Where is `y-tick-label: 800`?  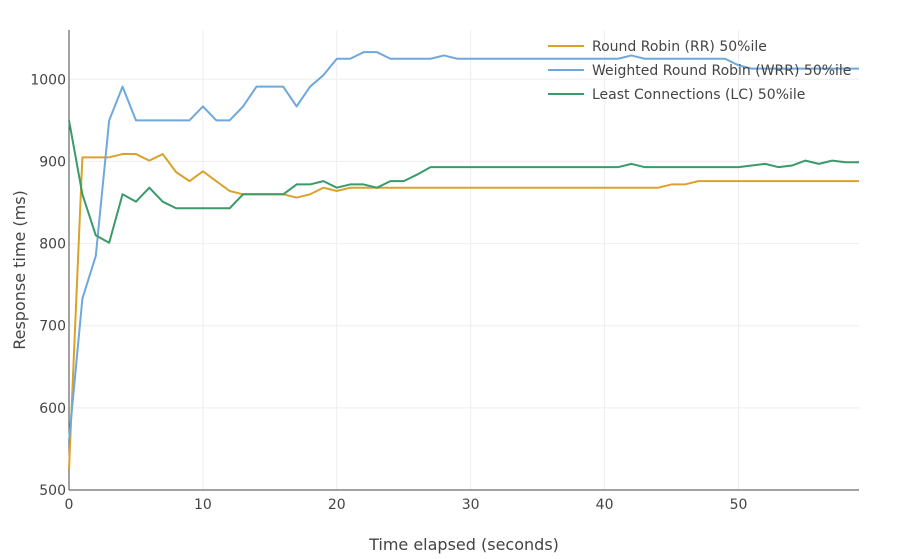 y-tick-label: 800 is located at coordinates (52, 245).